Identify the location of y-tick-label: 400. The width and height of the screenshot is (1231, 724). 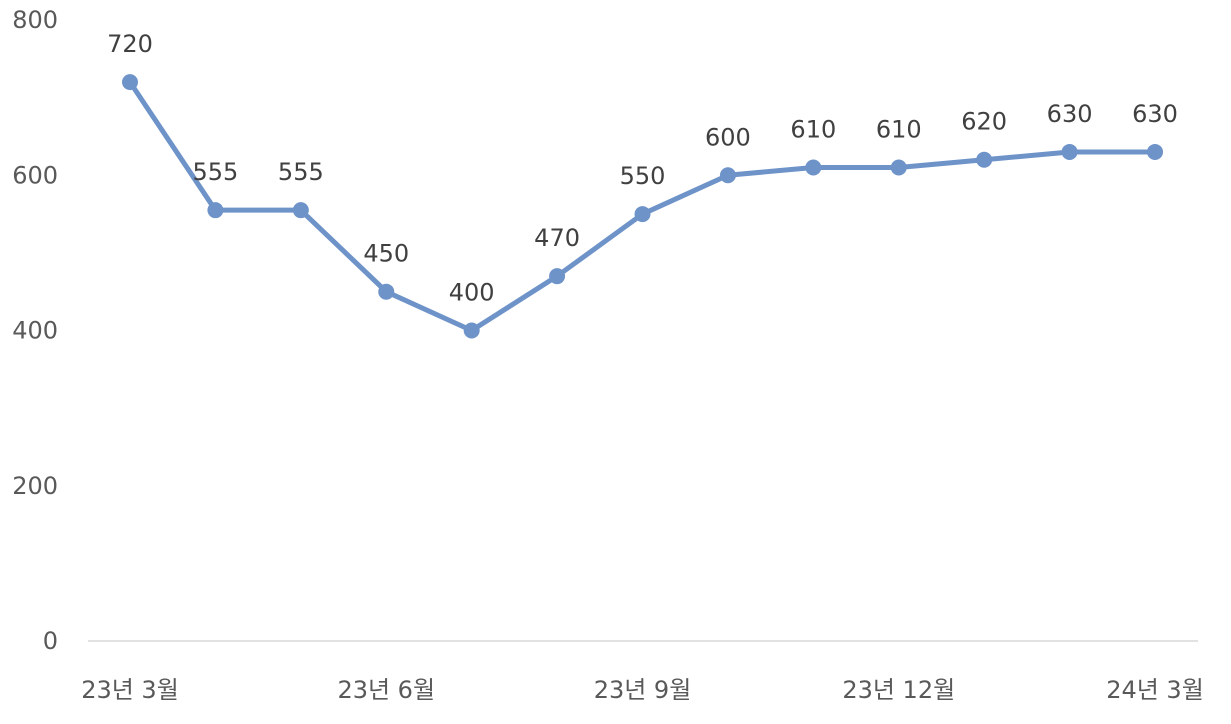
(35, 331).